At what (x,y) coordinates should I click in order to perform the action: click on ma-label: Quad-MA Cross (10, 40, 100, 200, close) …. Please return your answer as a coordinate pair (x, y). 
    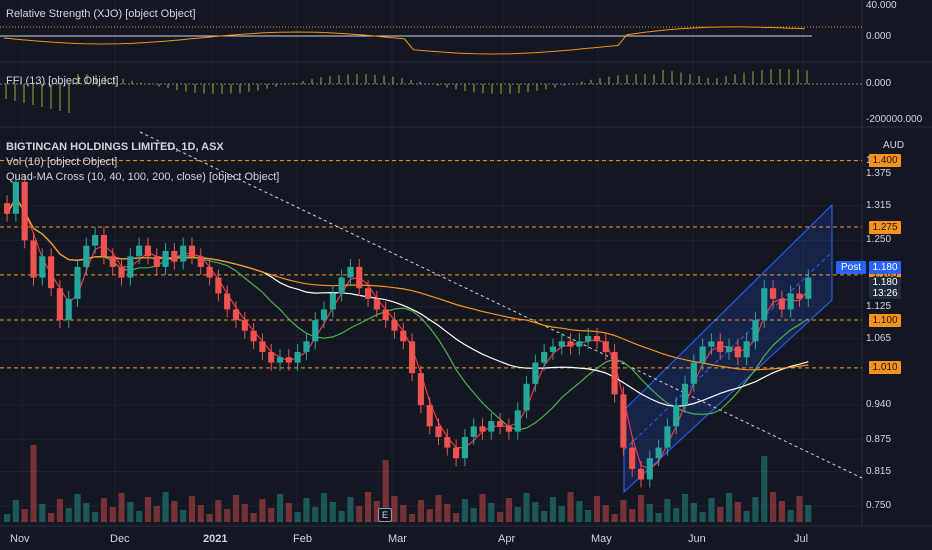
    Looking at the image, I should click on (143, 177).